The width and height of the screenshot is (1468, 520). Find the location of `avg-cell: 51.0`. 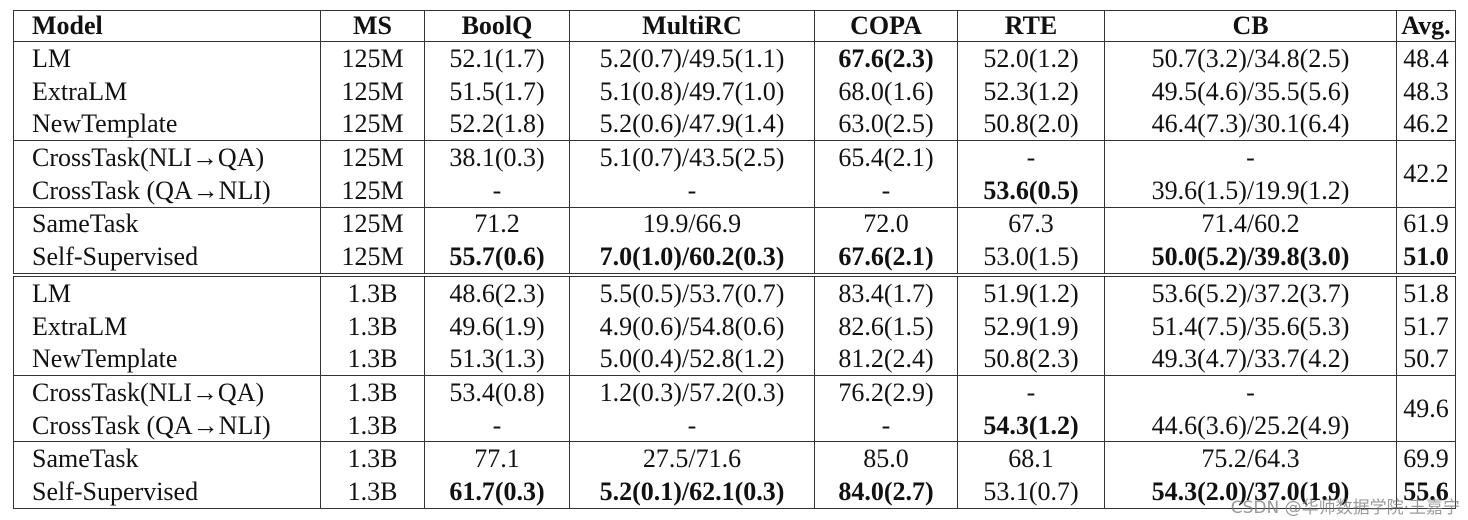

avg-cell: 51.0 is located at coordinates (1426, 257).